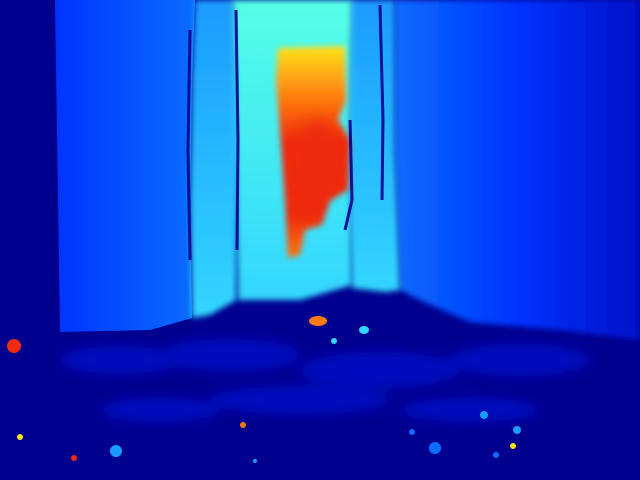  I want to click on door-frame-left, so click(214, 159).